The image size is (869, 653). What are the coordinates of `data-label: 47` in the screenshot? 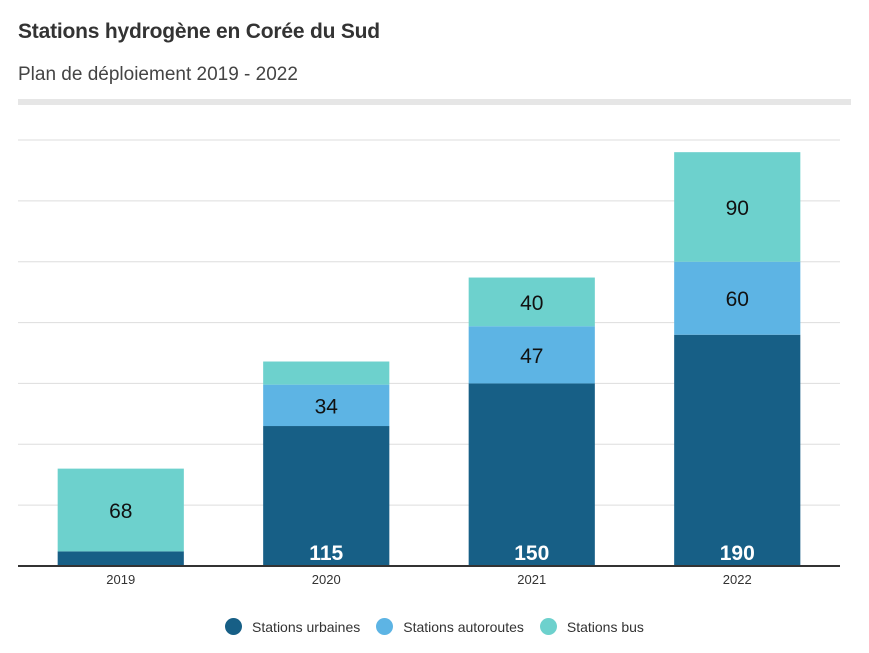 It's located at (531, 356).